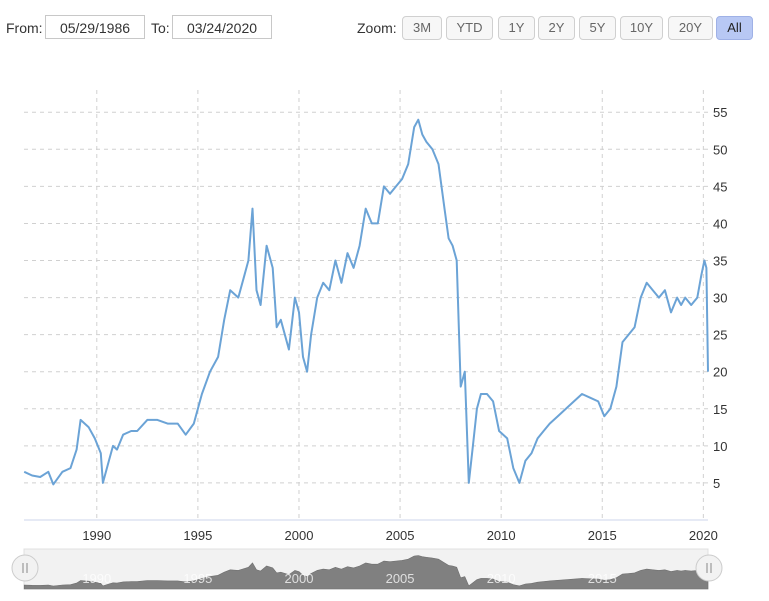 Image resolution: width=769 pixels, height=601 pixels. Describe the element at coordinates (720, 409) in the screenshot. I see `y-tick-label: 15` at that location.